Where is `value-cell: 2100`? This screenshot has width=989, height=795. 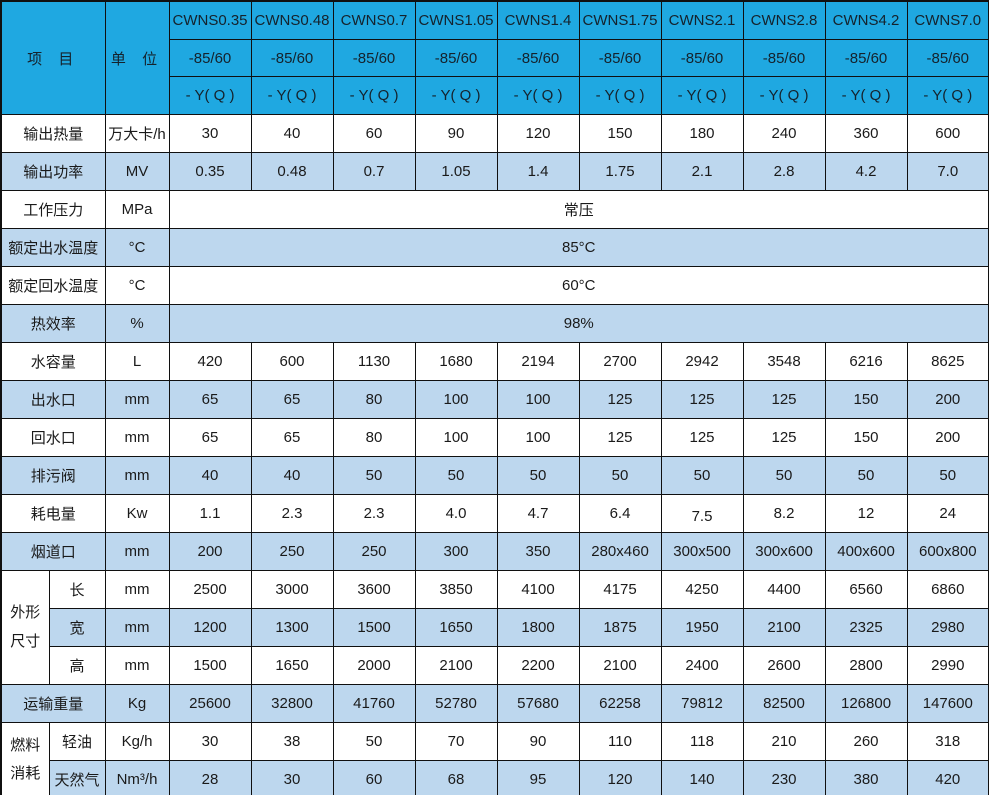 value-cell: 2100 is located at coordinates (620, 665).